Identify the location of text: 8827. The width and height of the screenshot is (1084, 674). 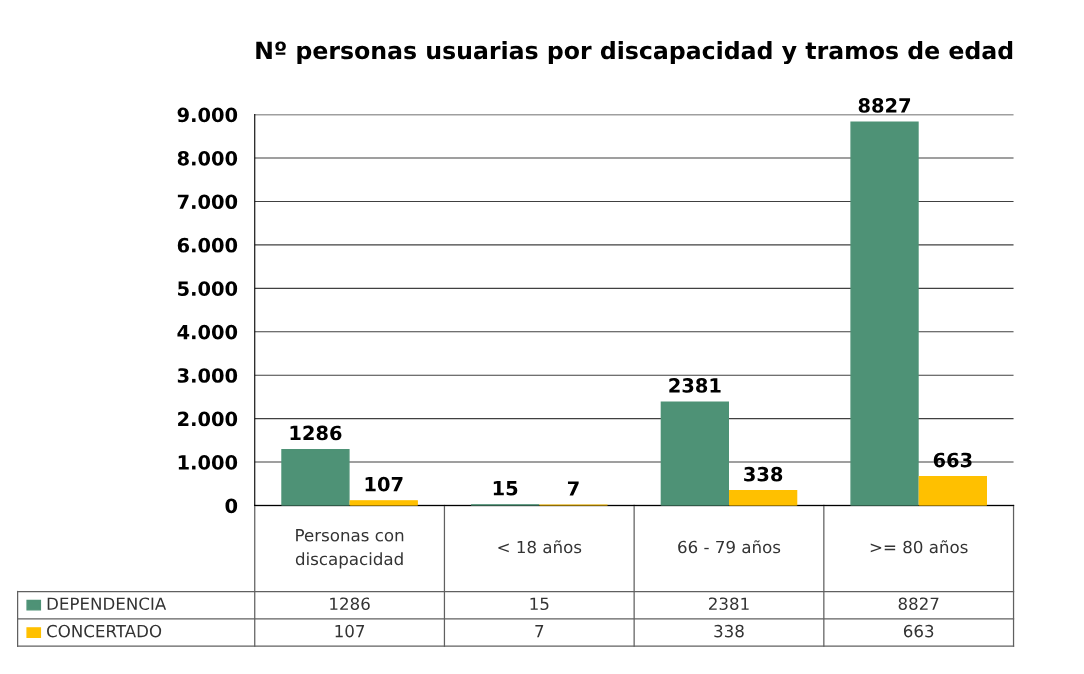
(918, 604).